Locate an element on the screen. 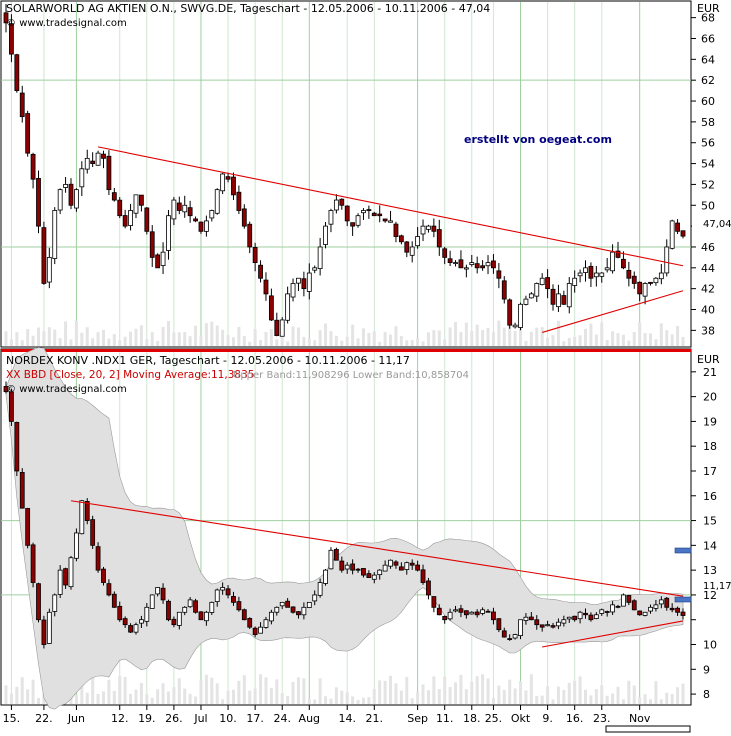  x-tick-label: Nov is located at coordinates (640, 718).